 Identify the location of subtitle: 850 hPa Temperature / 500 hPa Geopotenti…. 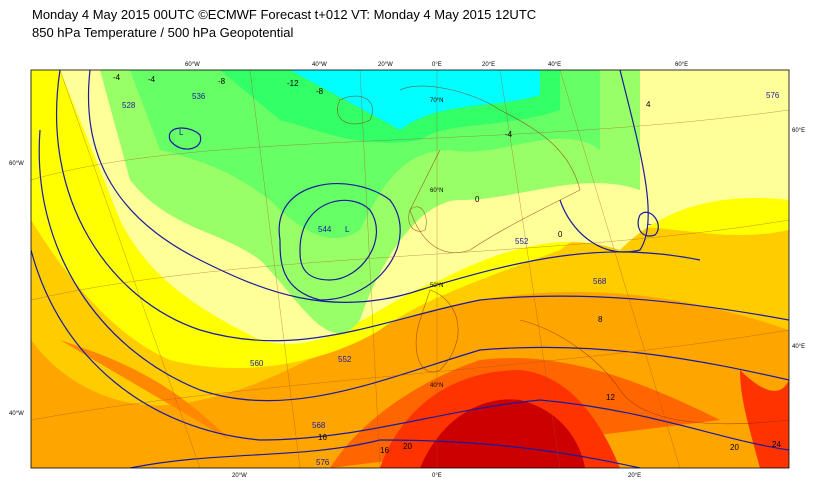
(163, 32).